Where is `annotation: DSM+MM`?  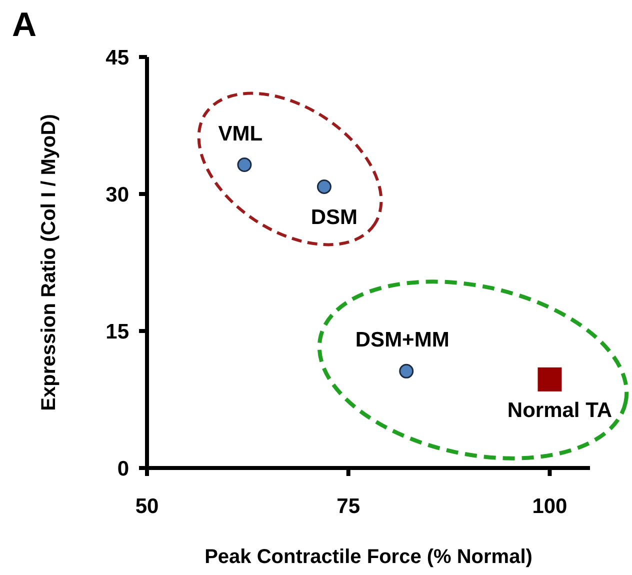
annotation: DSM+MM is located at coordinates (402, 340).